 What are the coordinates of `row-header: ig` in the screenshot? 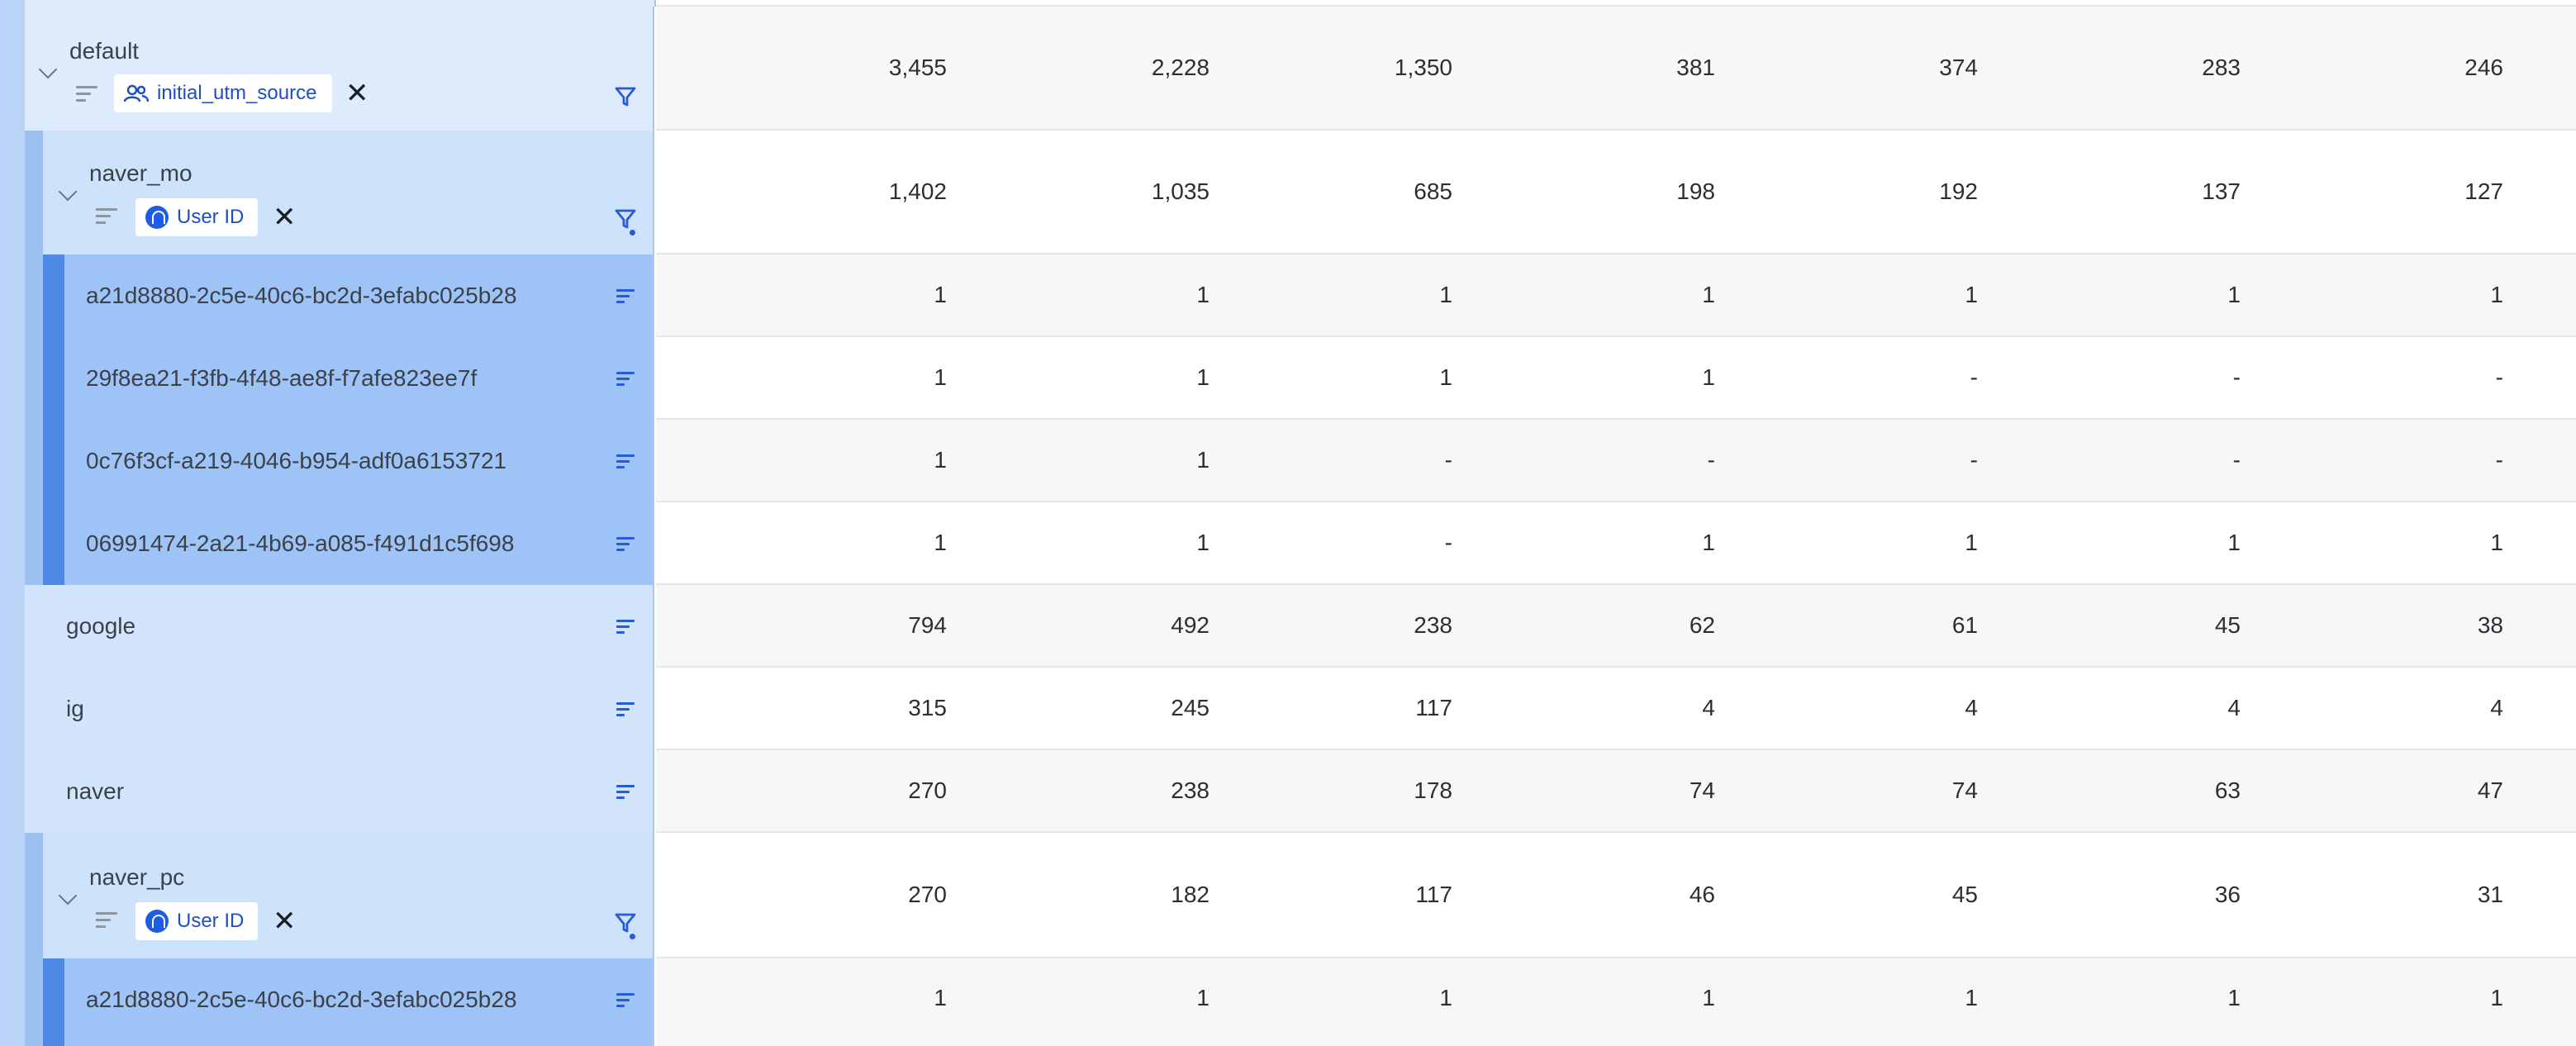 It's located at (327, 709).